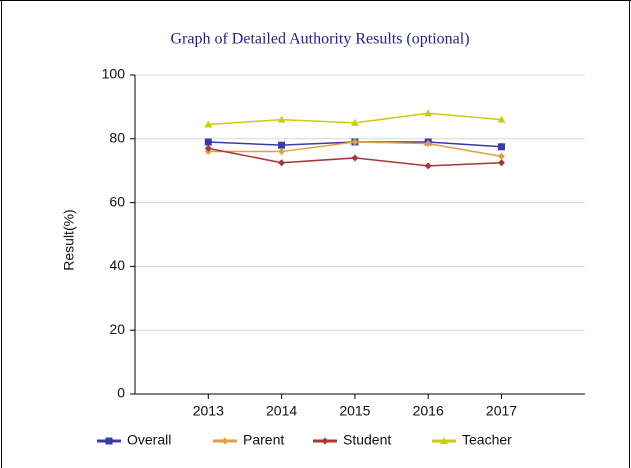  I want to click on x-tick-label: 2013, so click(208, 411).